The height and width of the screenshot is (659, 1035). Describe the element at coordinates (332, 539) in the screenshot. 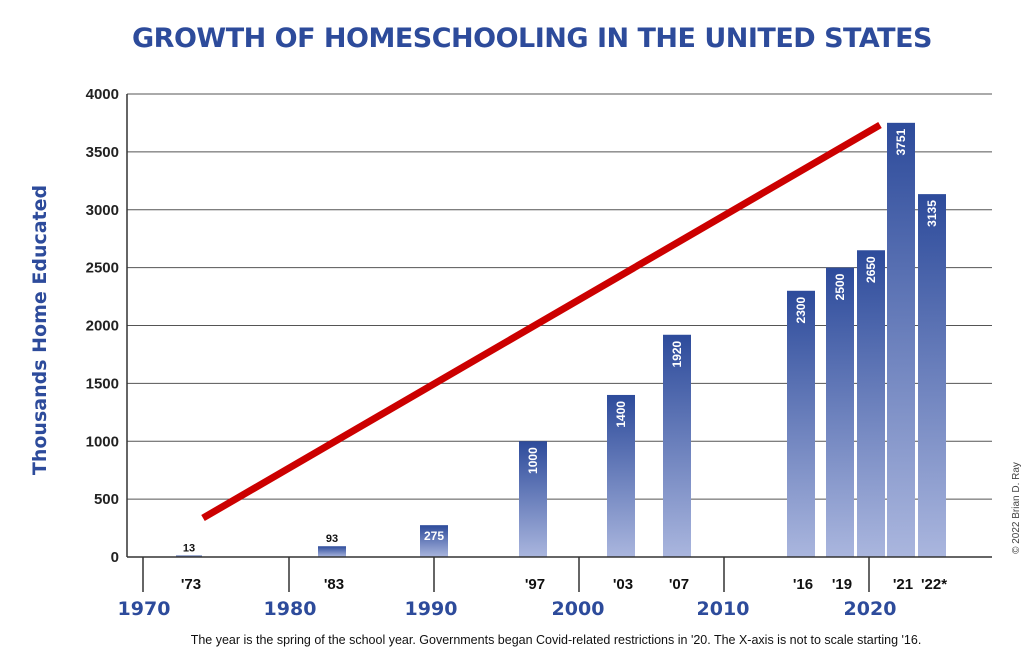

I see `data-label: 93` at that location.